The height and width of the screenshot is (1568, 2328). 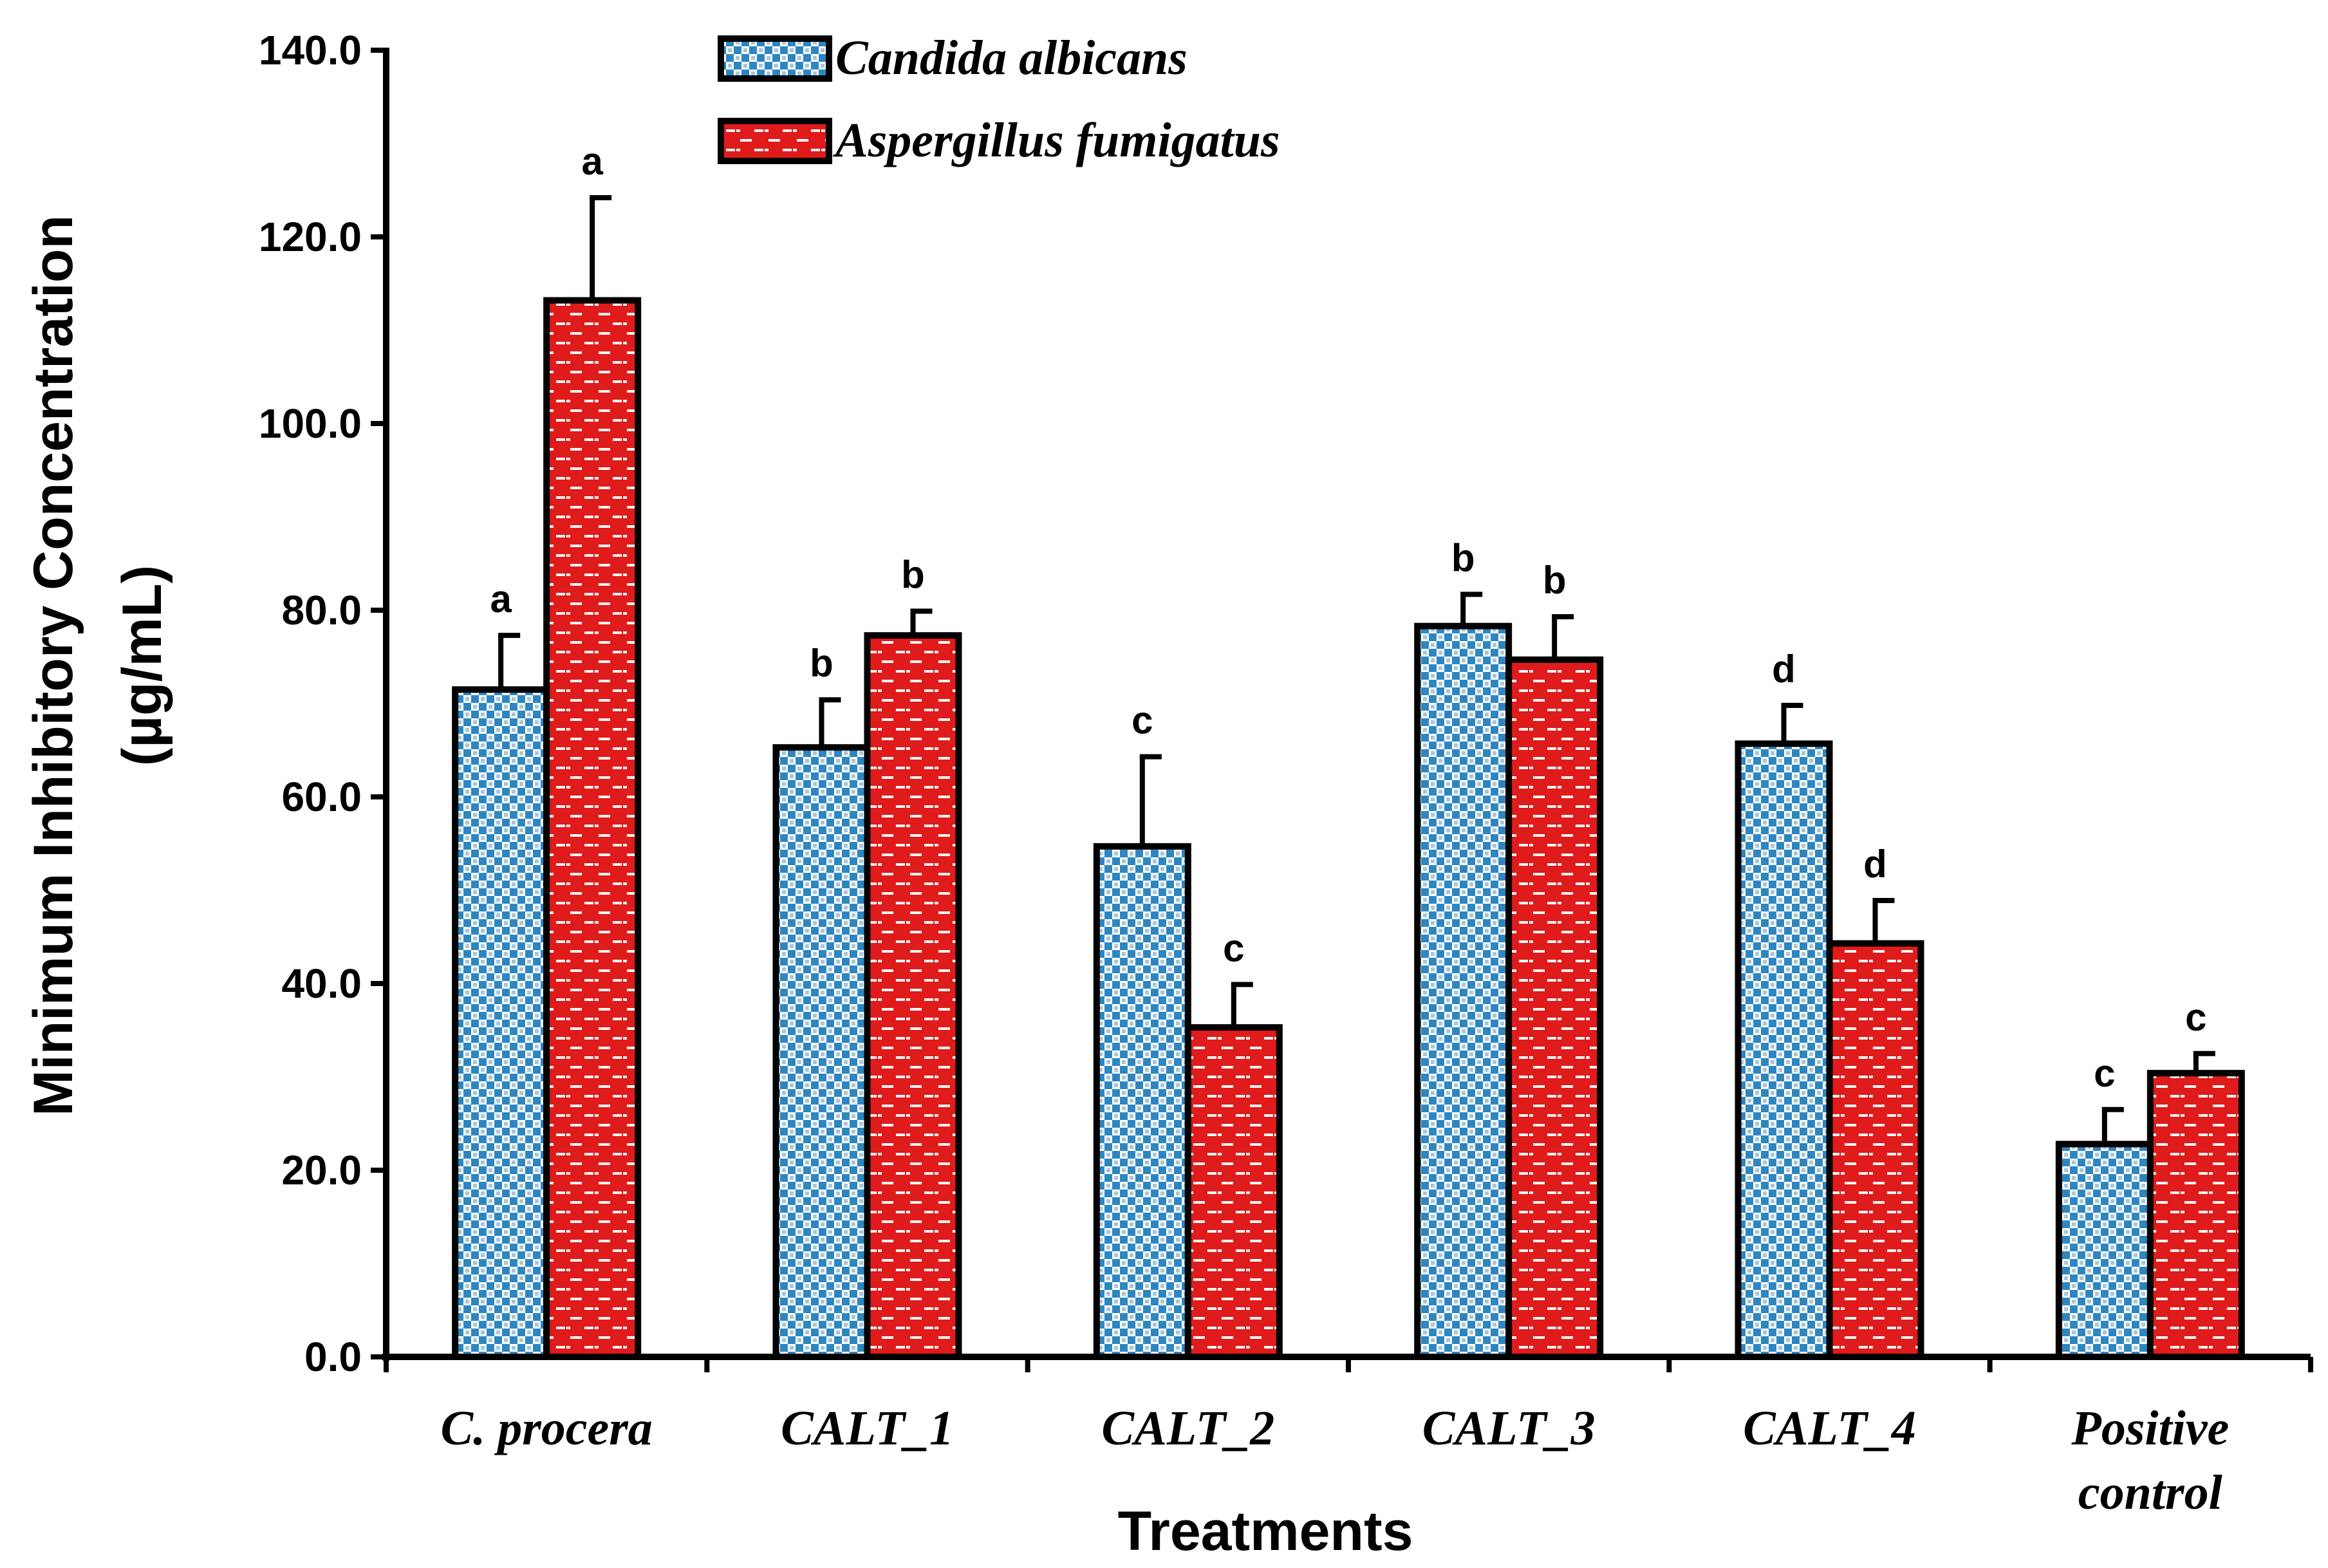 I want to click on legend-label-candida-albicans: Candida albicans, so click(x=1011, y=58).